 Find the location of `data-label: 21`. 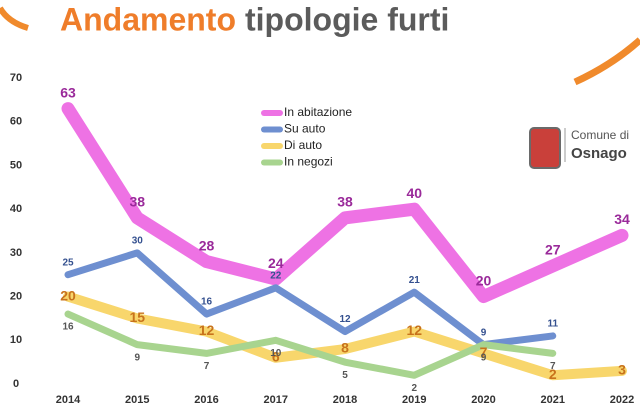

data-label: 21 is located at coordinates (415, 280).